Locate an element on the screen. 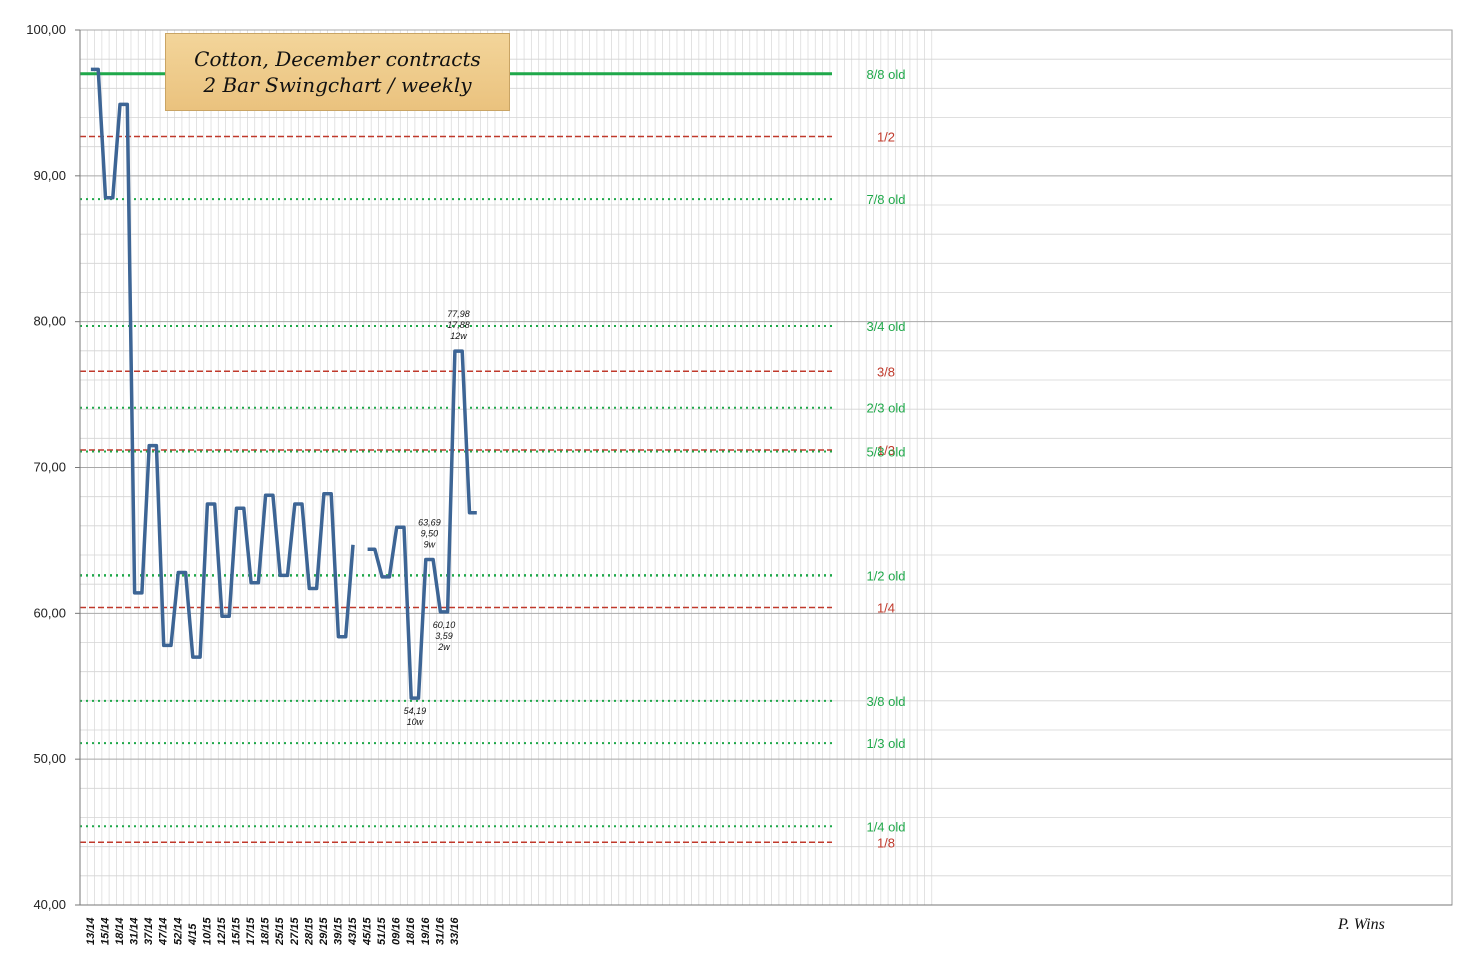 Image resolution: width=1484 pixels, height=960 pixels. y-tick-label: 80,00 is located at coordinates (49, 321).